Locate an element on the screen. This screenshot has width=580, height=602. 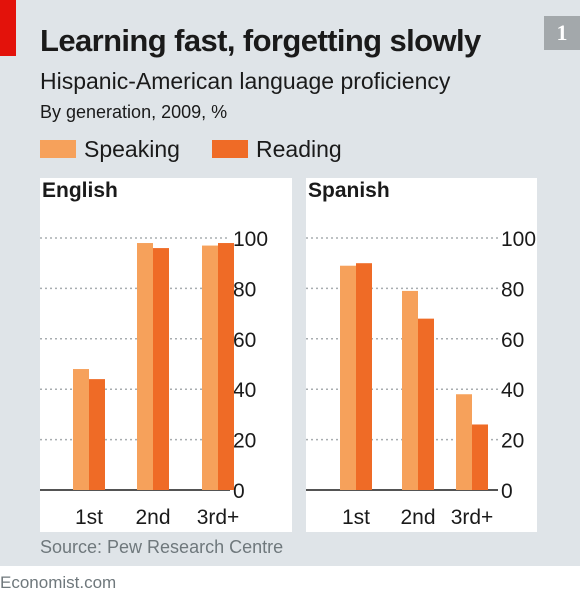
legend-label-reading: Reading is located at coordinates (299, 148).